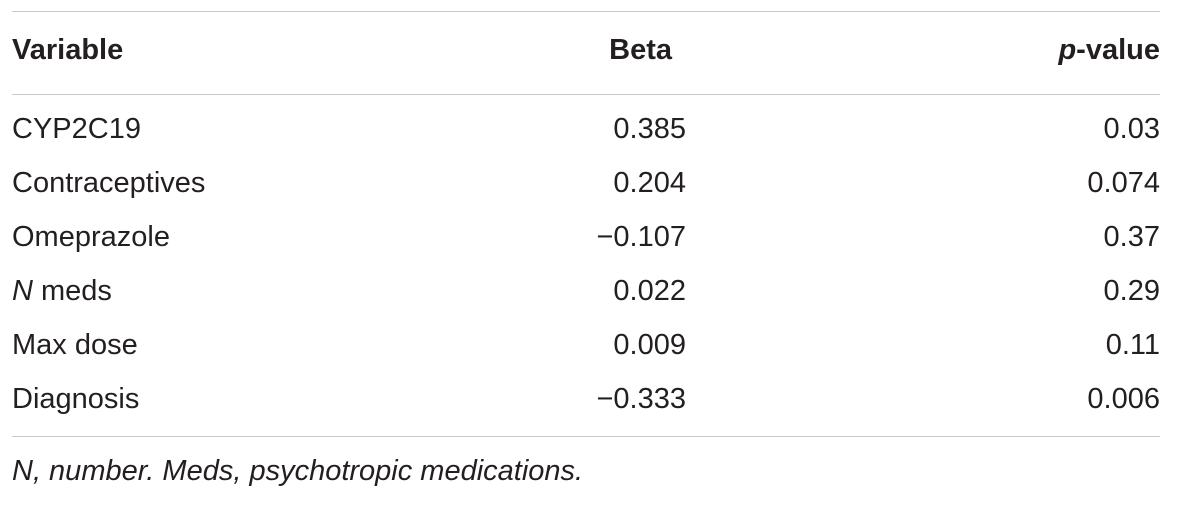 The image size is (1200, 507). I want to click on table-row: Max dose 0.009 0.11, so click(586, 346).